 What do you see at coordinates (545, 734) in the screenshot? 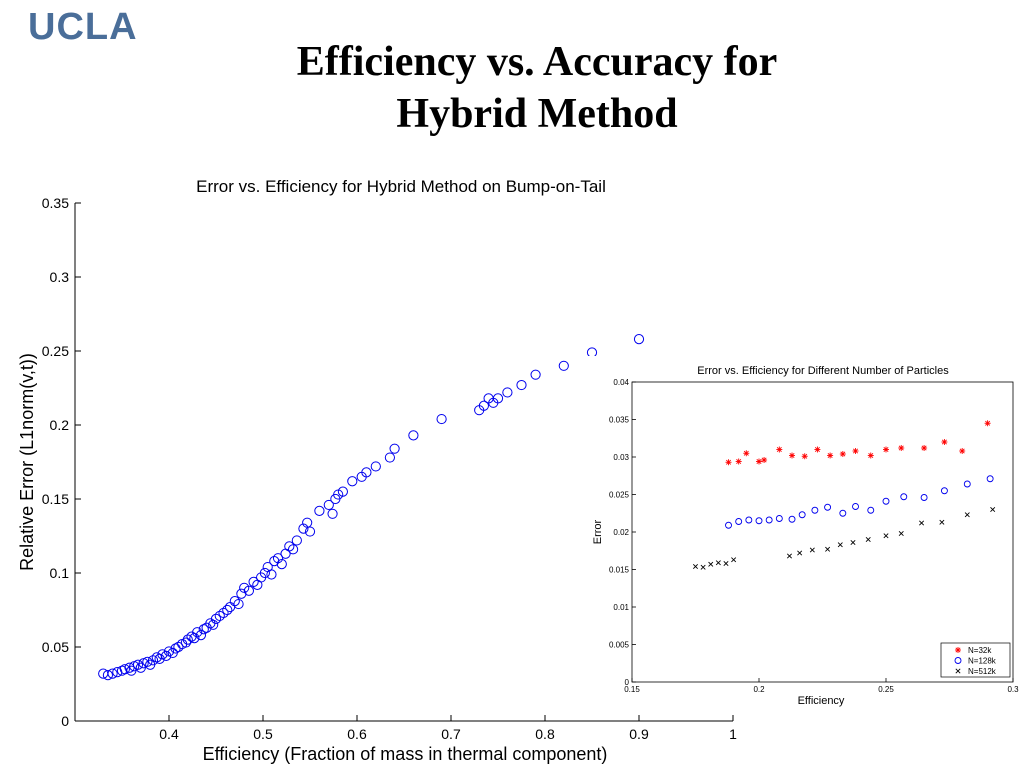
I see `main-x-tick-label: 0.8` at bounding box center [545, 734].